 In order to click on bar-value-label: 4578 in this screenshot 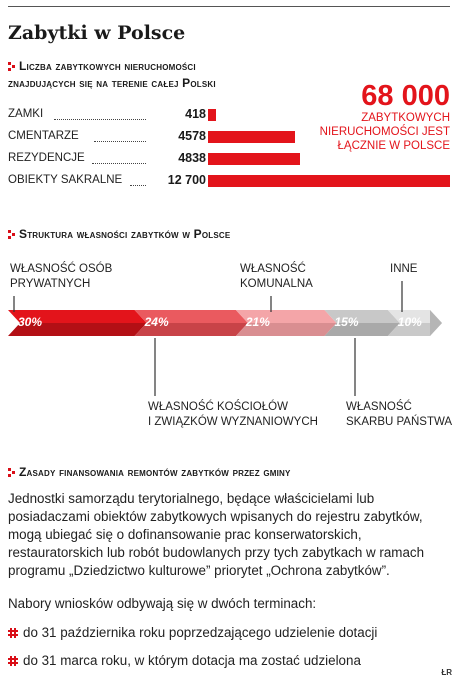, I will do `click(192, 136)`.